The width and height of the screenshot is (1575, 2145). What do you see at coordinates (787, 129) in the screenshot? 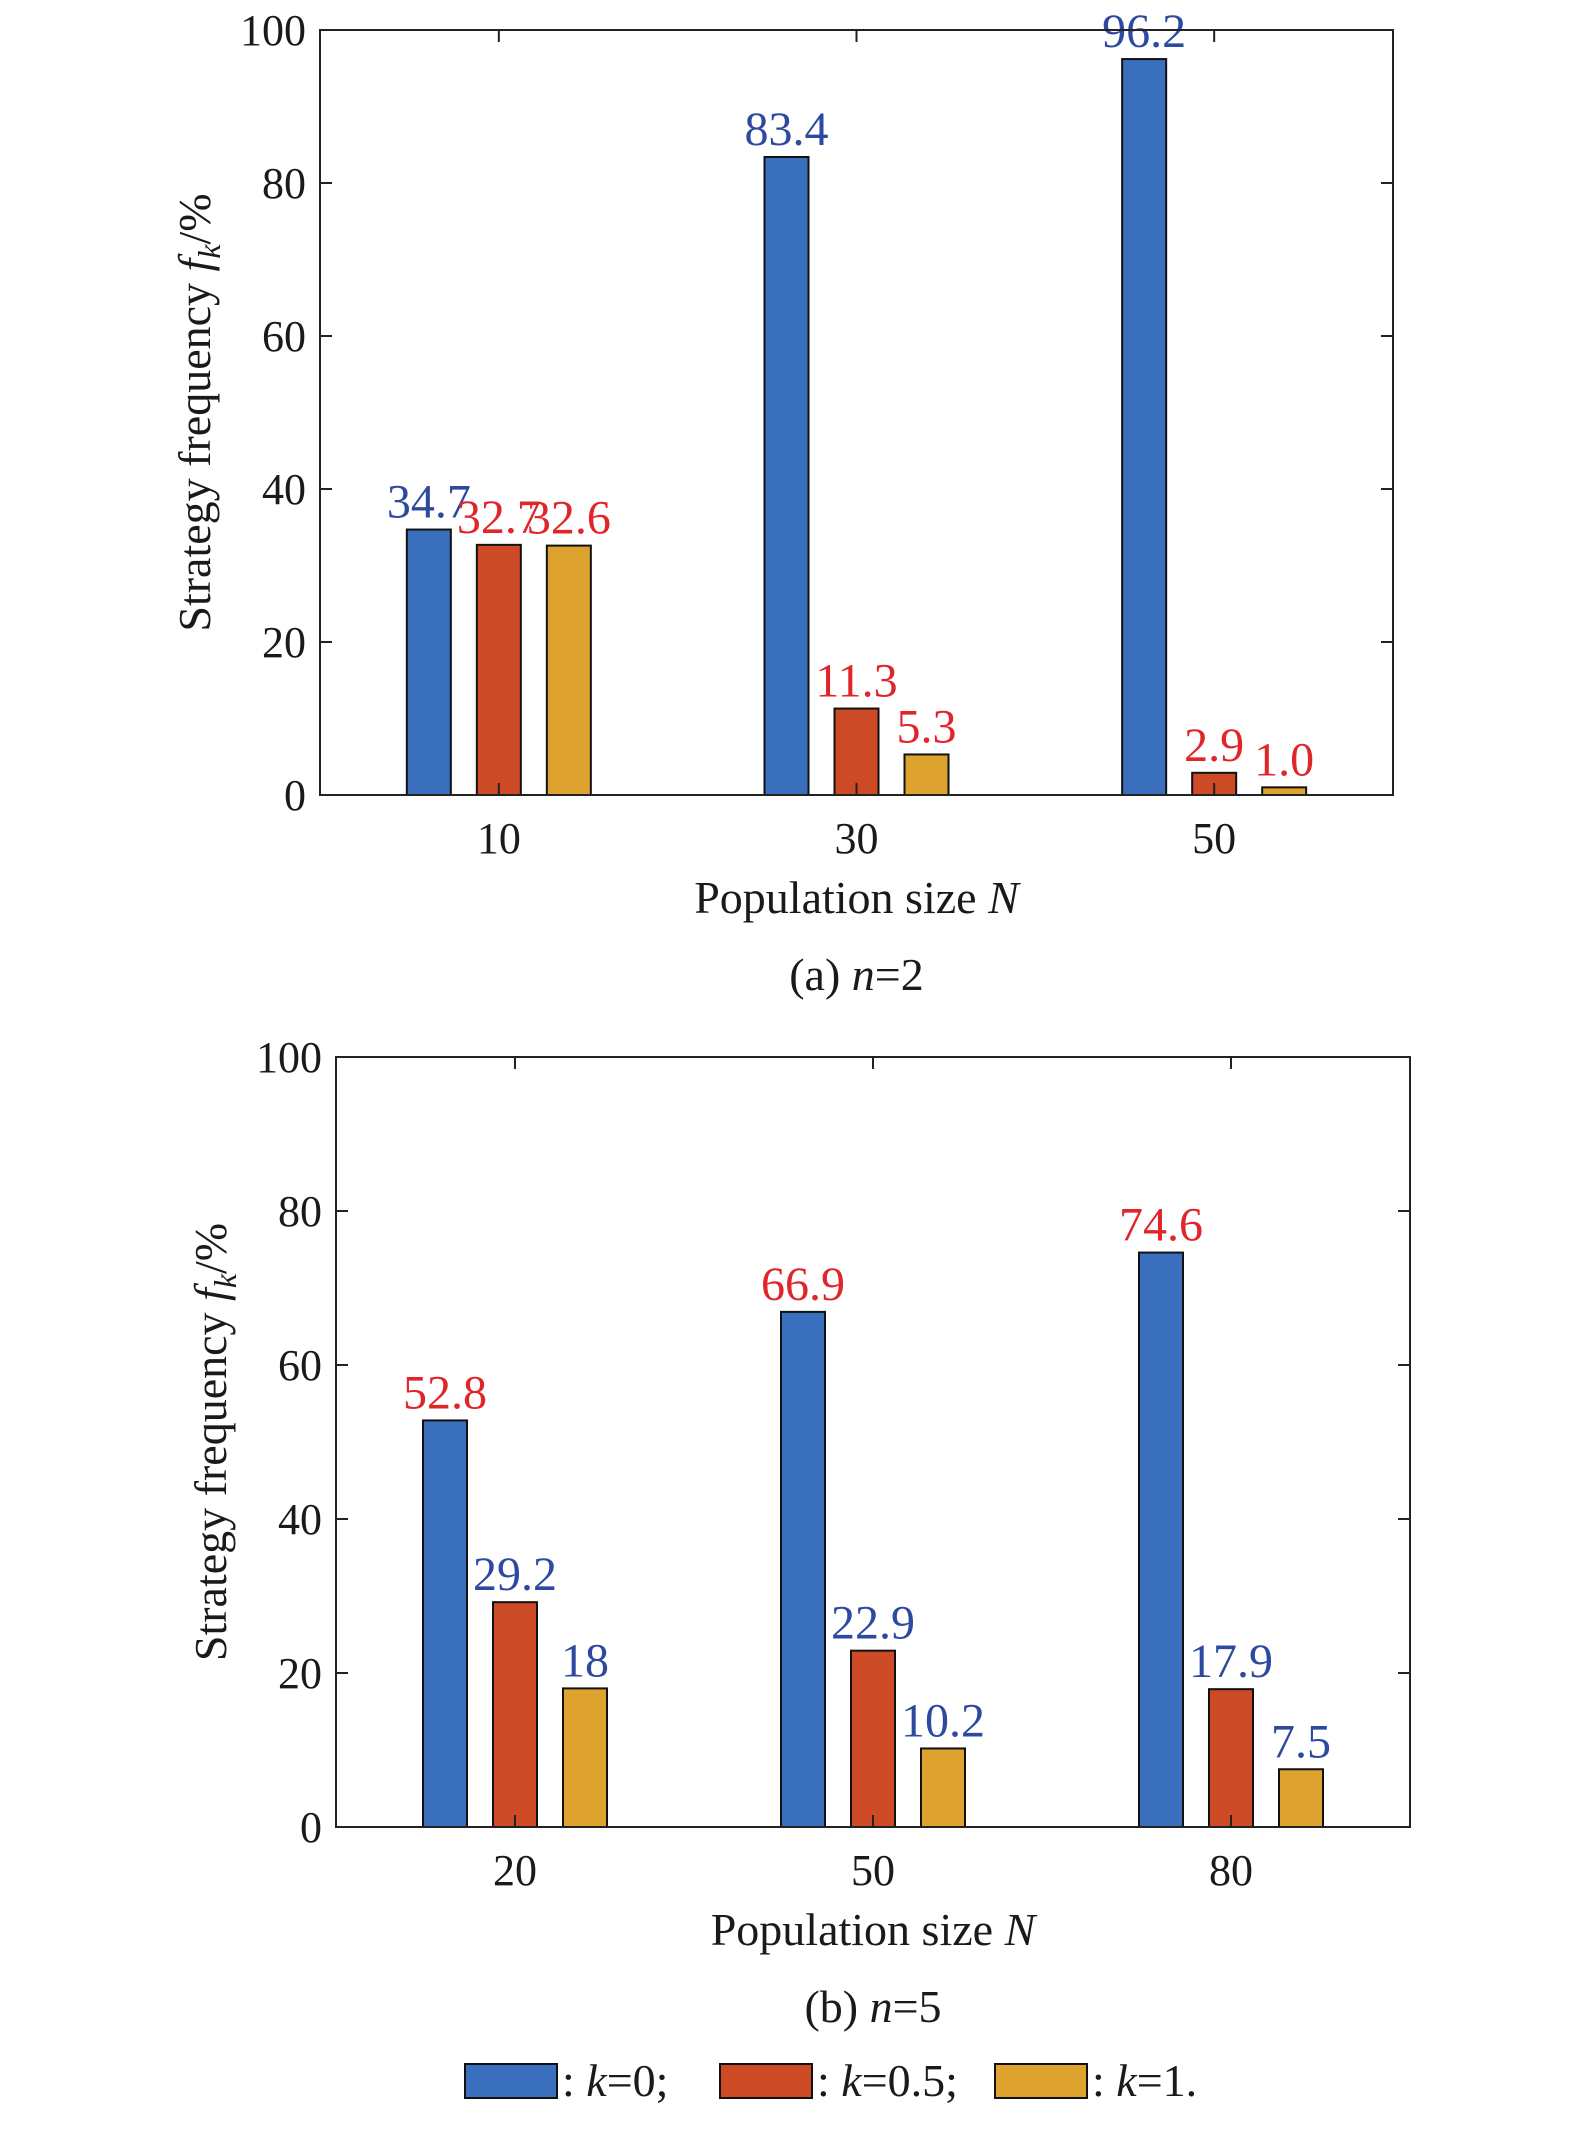
I see `data-label: 83.4` at bounding box center [787, 129].